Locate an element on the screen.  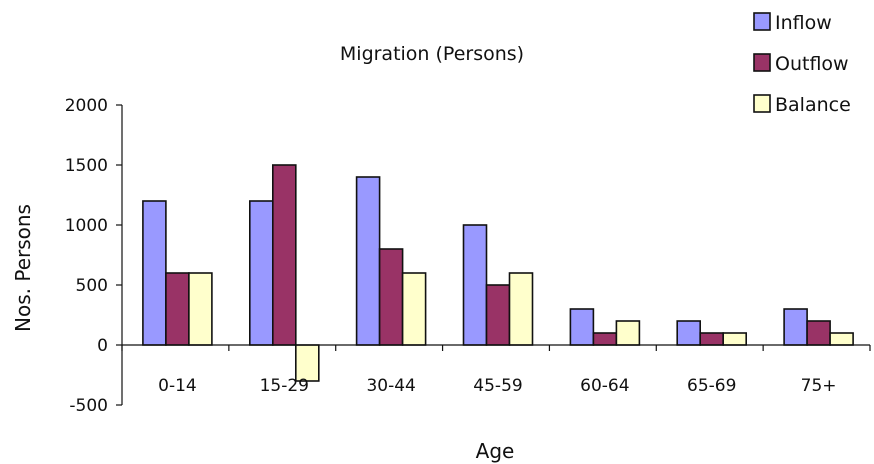
bar-inflow-75+ is located at coordinates (795, 327).